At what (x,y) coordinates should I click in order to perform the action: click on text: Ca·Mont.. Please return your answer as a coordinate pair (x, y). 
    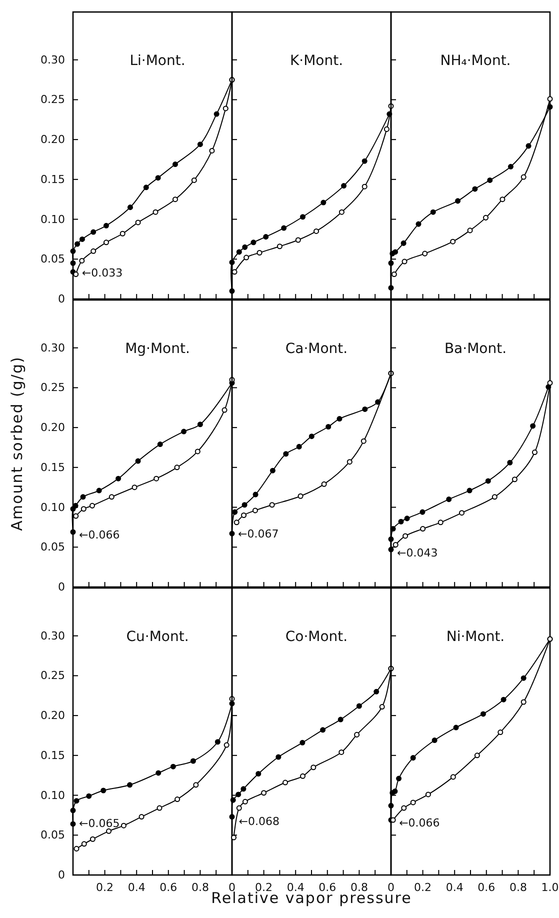
    Looking at the image, I should click on (316, 348).